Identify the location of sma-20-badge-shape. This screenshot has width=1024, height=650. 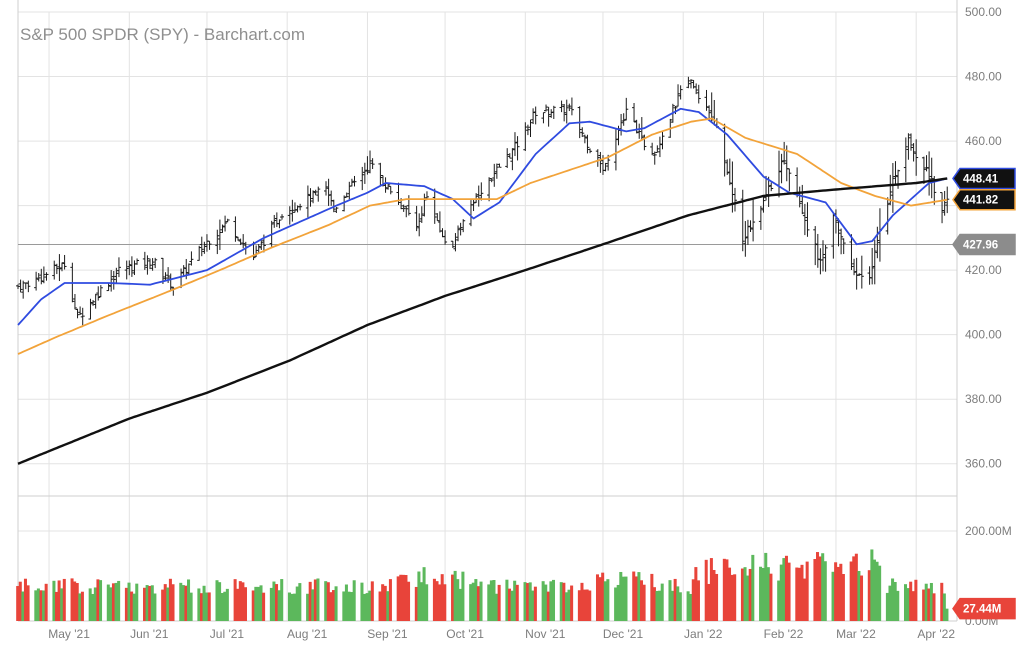
(984, 178).